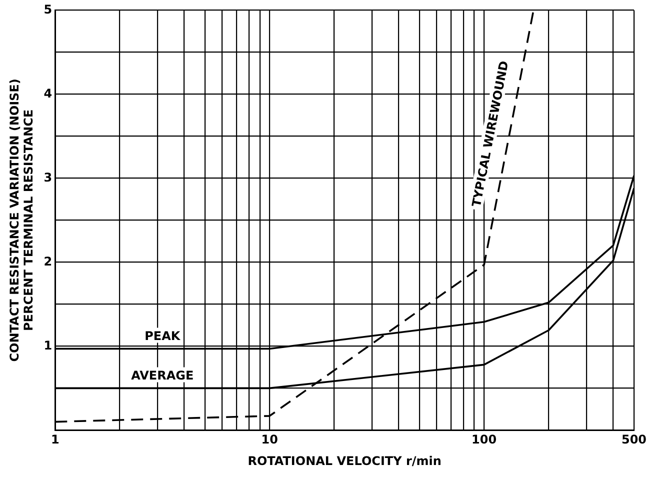  What do you see at coordinates (634, 439) in the screenshot?
I see `x-tick-label: 500` at bounding box center [634, 439].